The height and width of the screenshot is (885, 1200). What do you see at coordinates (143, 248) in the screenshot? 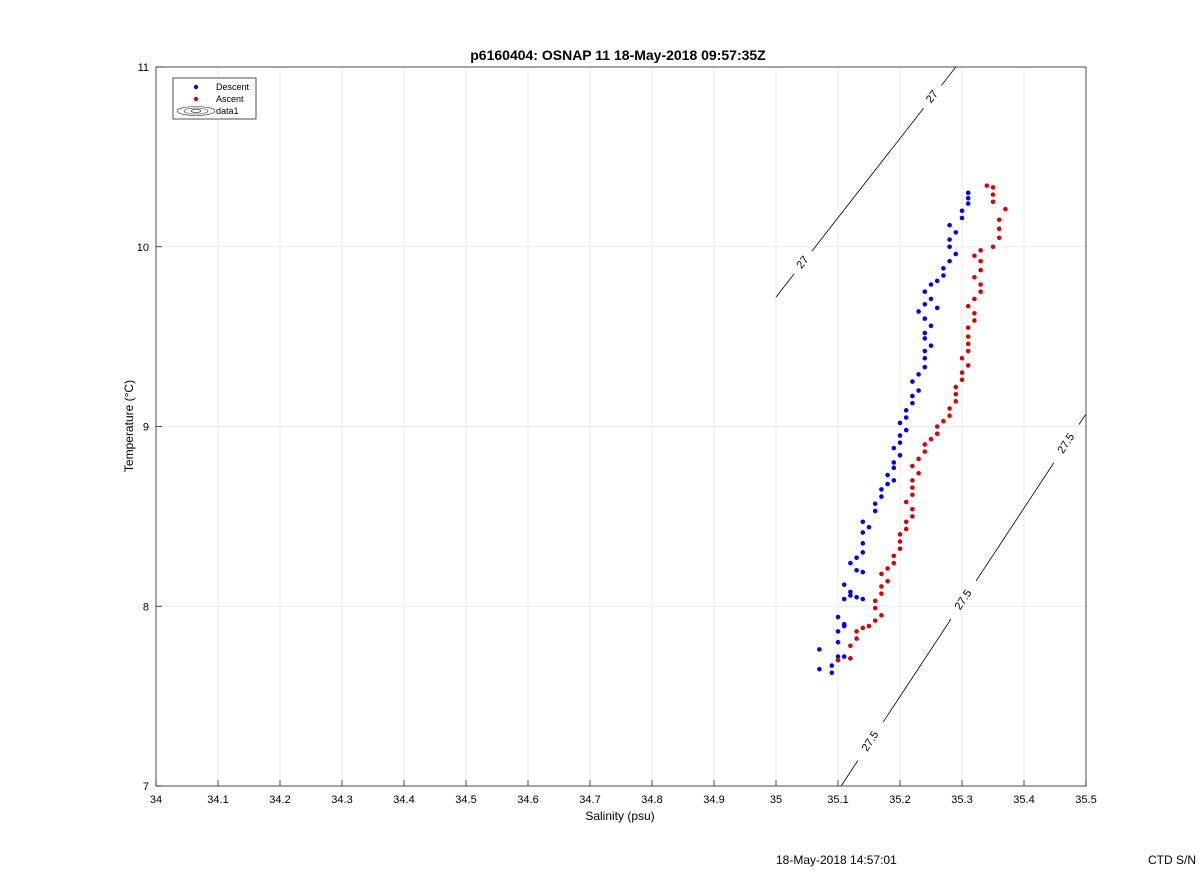
I see `y-tick-label: 10` at bounding box center [143, 248].